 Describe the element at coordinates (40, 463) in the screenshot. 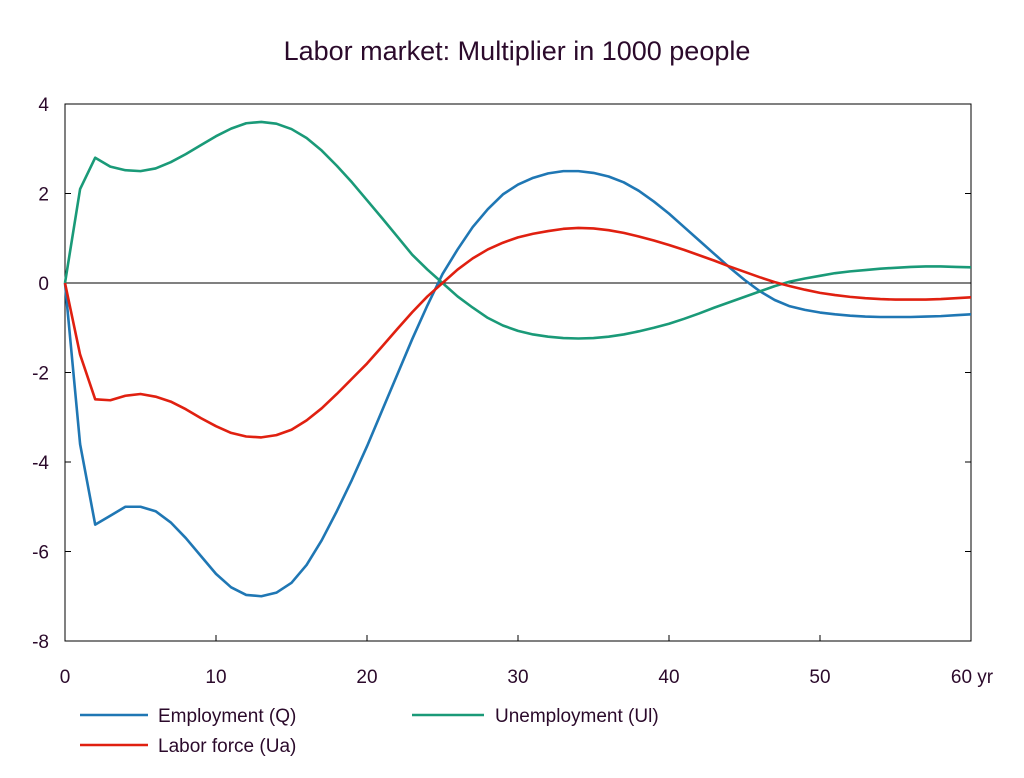

I see `y-tick-label: -4` at that location.